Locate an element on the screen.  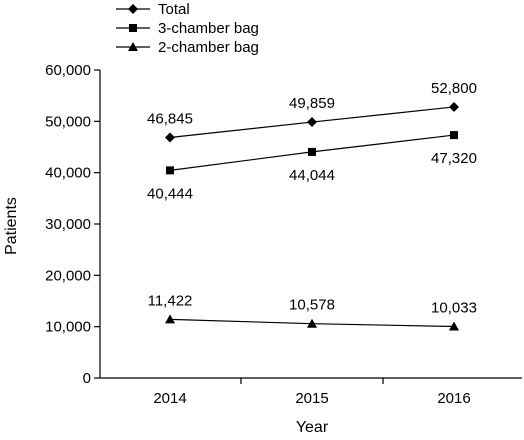
series-total: 46,845 49,859 52,800 is located at coordinates (312, 111).